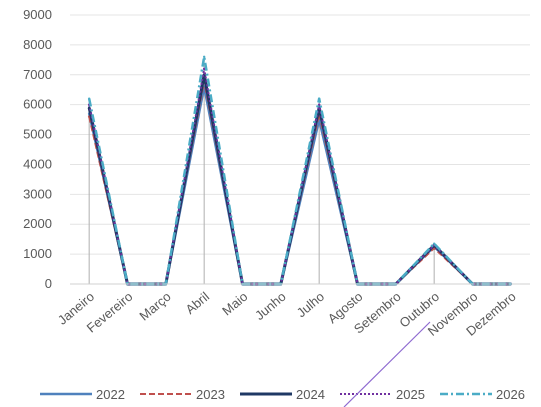 This screenshot has height=407, width=541. I want to click on y-tick-label: 7000, so click(37, 74).